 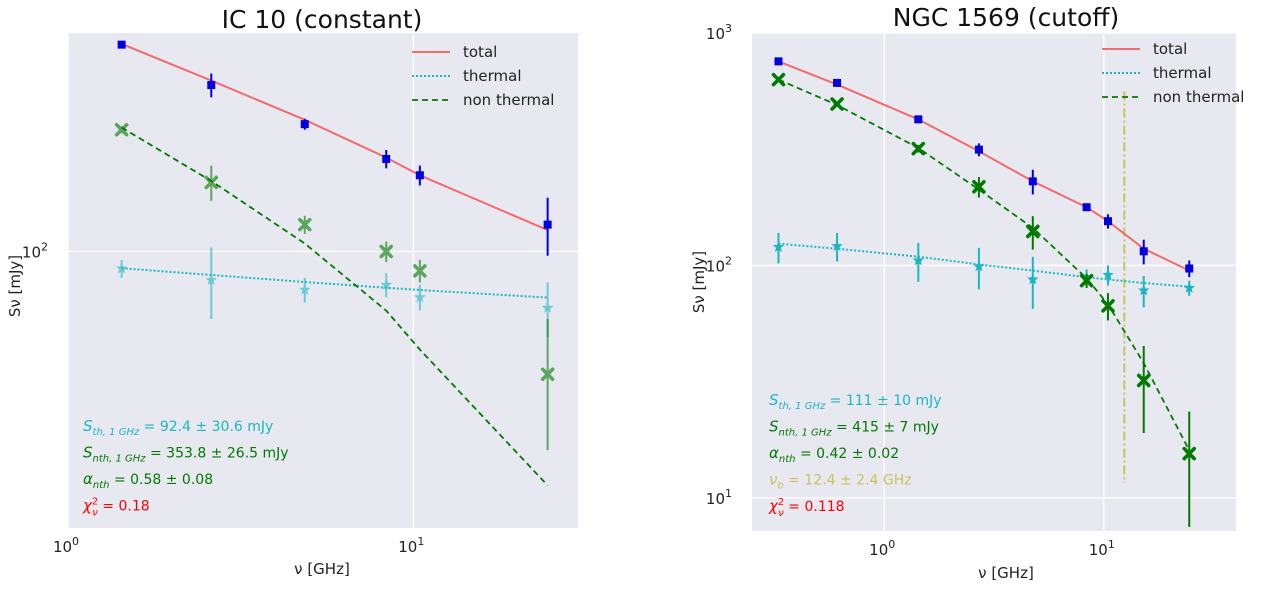 I want to click on annotation: χ2 ν = 0.118, so click(x=806, y=508).